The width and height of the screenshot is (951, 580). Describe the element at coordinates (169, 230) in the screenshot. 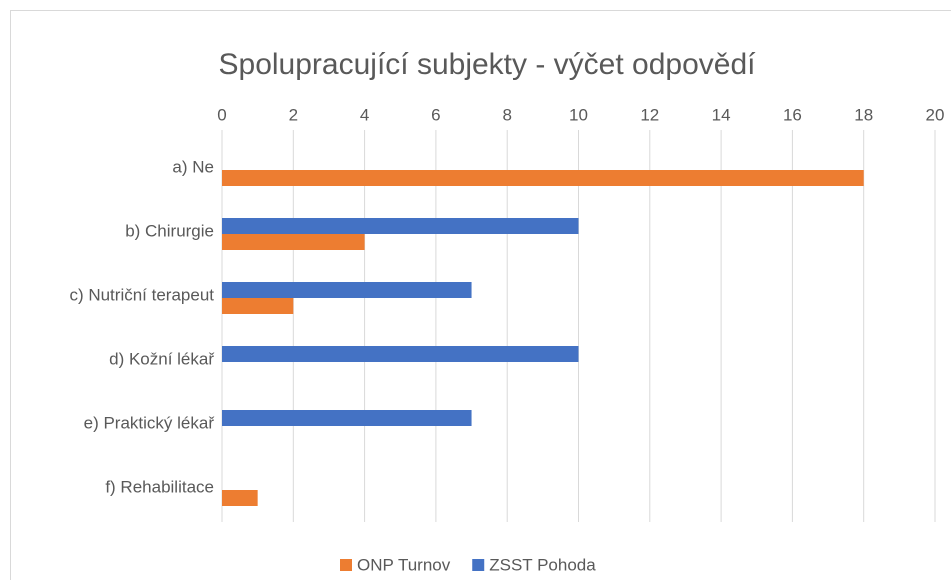

I see `y-tick-label: b) Chirurgie` at that location.